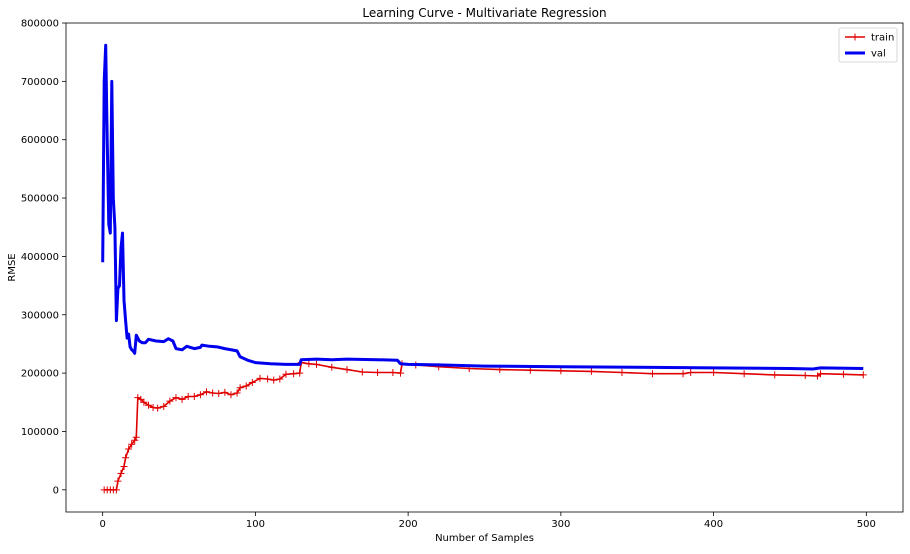 The height and width of the screenshot is (554, 910). I want to click on x-tick-label: 500, so click(866, 524).